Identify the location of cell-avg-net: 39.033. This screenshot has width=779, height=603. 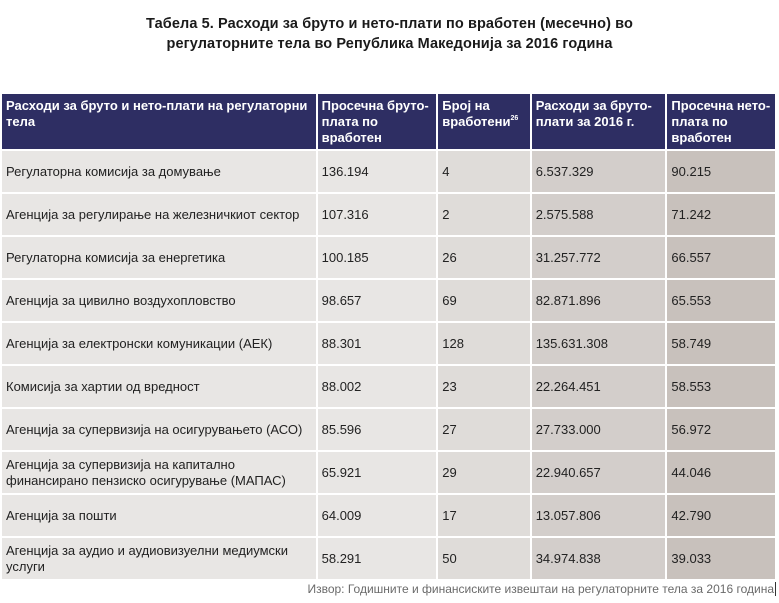
(721, 558).